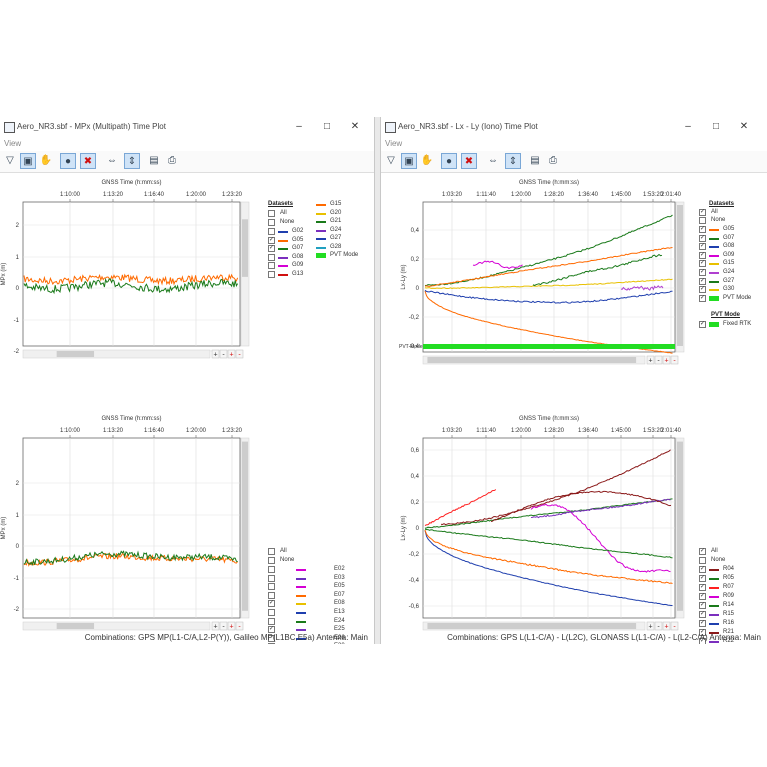  What do you see at coordinates (299, 126) in the screenshot?
I see `minimize-icon: –` at bounding box center [299, 126].